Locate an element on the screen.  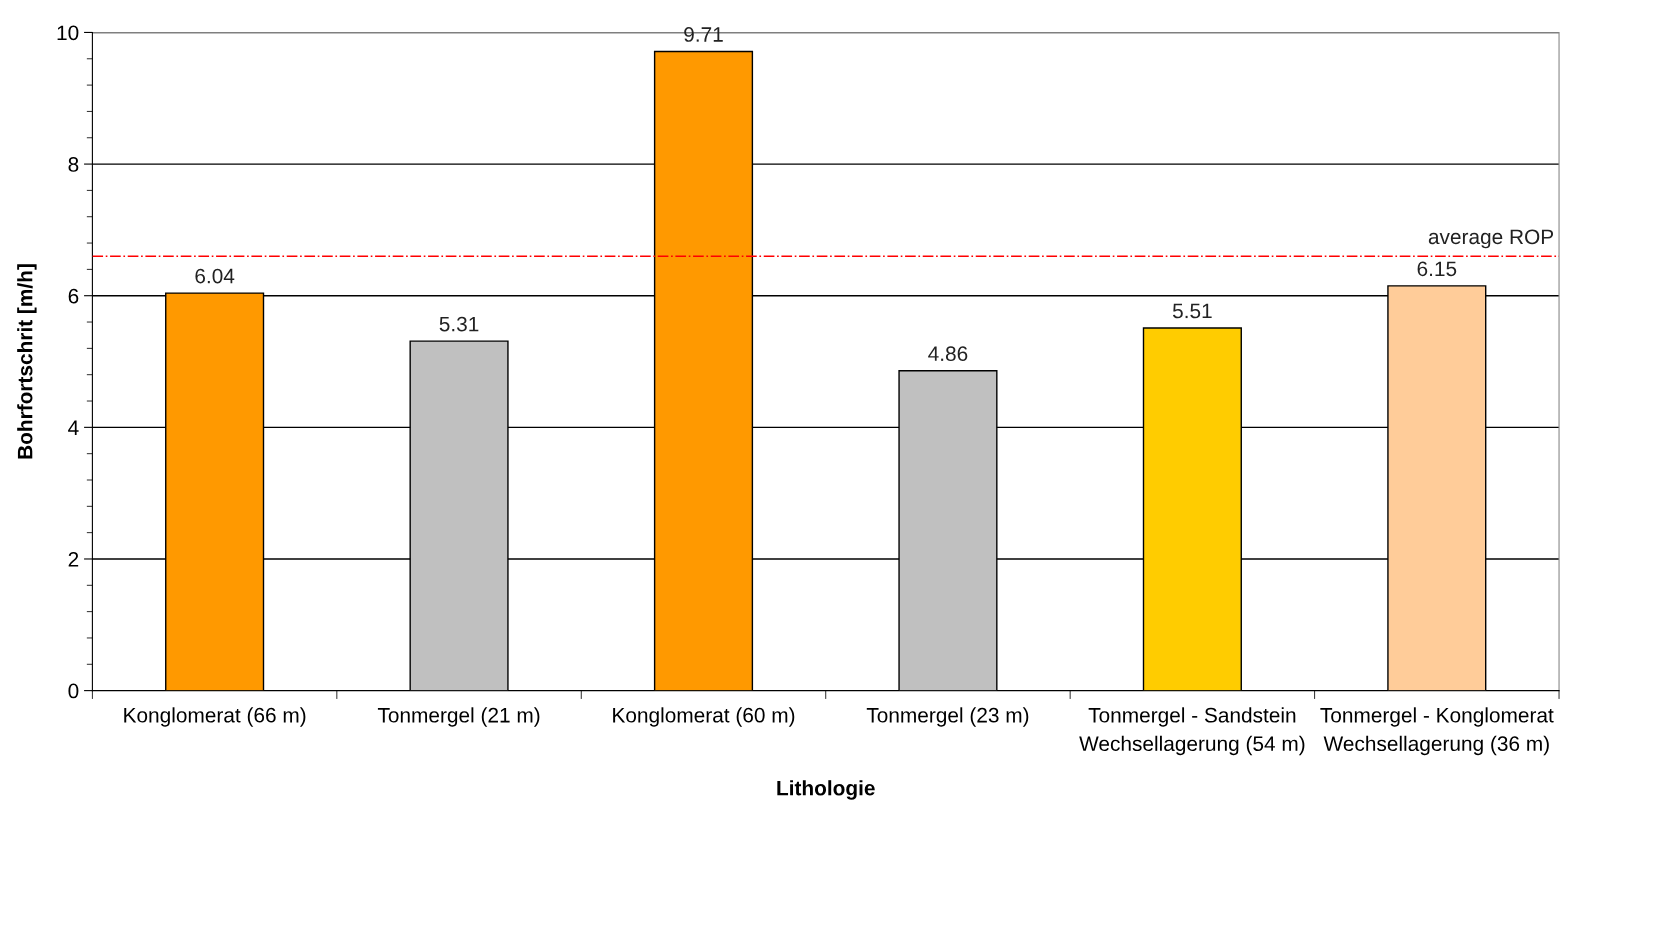
data-label: 5.51 is located at coordinates (1192, 311).